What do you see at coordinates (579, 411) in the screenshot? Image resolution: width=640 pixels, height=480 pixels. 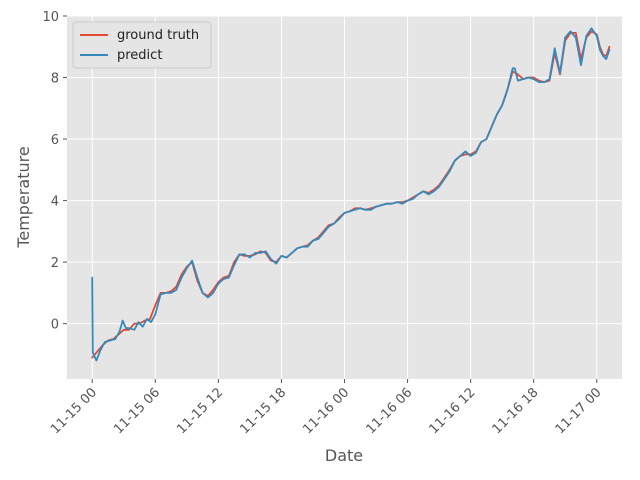 I see `x-tick-label: 11-17 00` at bounding box center [579, 411].